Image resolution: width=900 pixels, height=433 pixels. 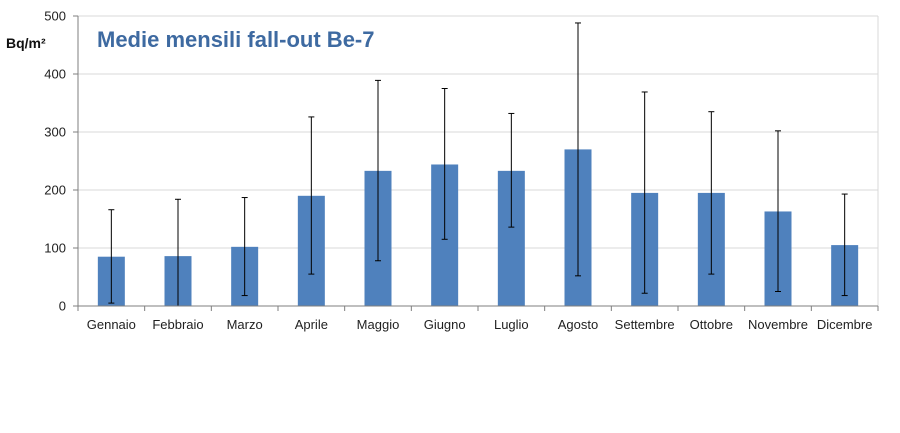 What do you see at coordinates (645, 324) in the screenshot?
I see `x-category-label-settembre: Settembre` at bounding box center [645, 324].